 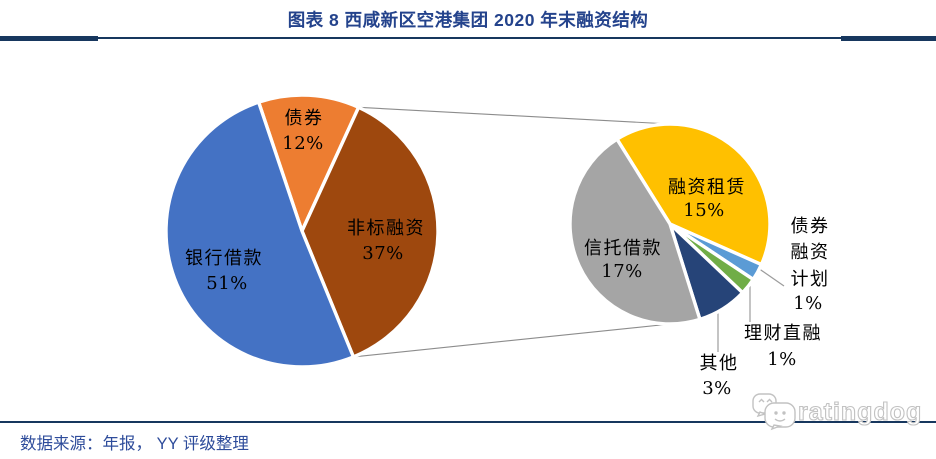 What do you see at coordinates (512, 340) in the screenshot?
I see `series-connector-bottom` at bounding box center [512, 340].